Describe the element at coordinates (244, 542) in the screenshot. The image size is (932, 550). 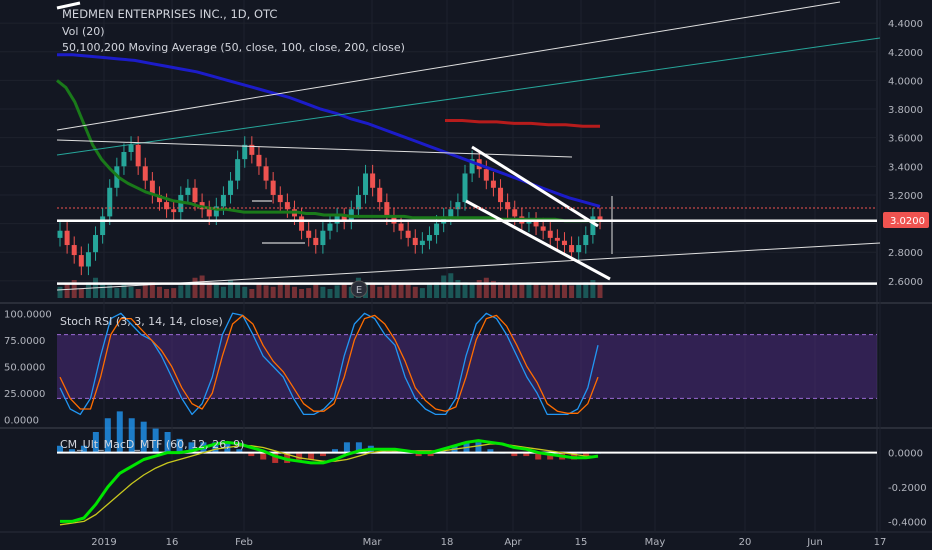
I see `x-tick-label: Feb` at that location.